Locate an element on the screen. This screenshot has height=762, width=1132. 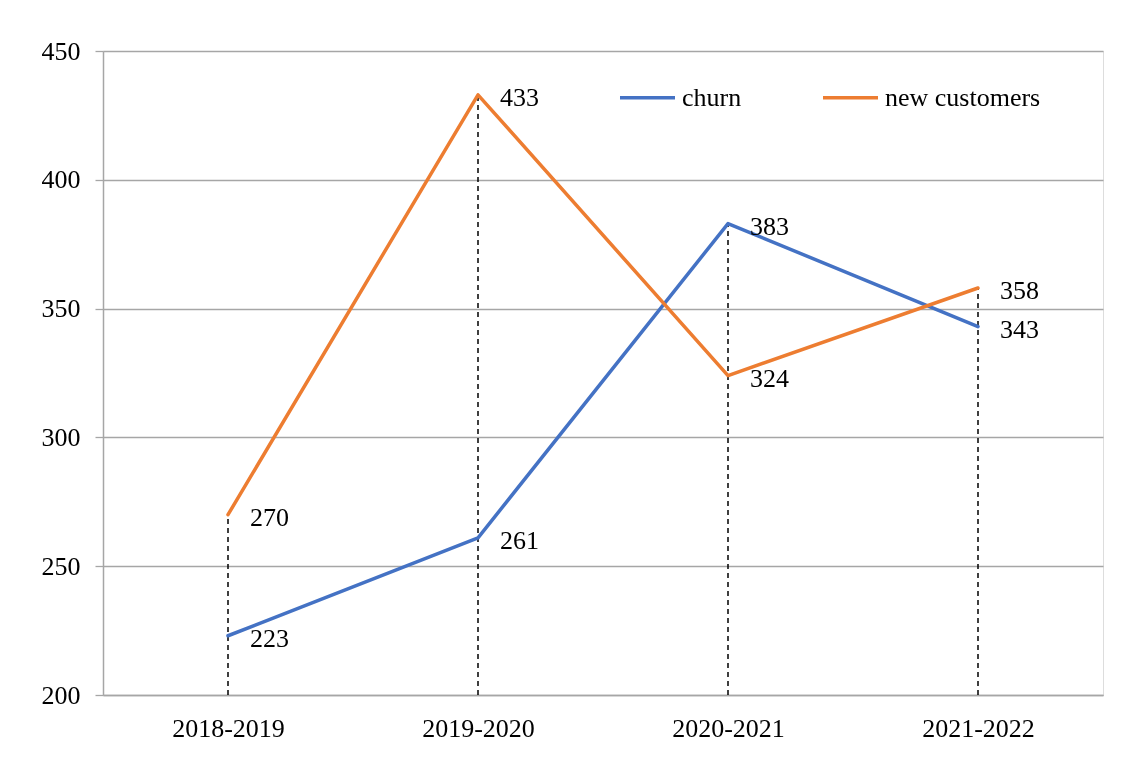
legend-label: new customers is located at coordinates (963, 97).